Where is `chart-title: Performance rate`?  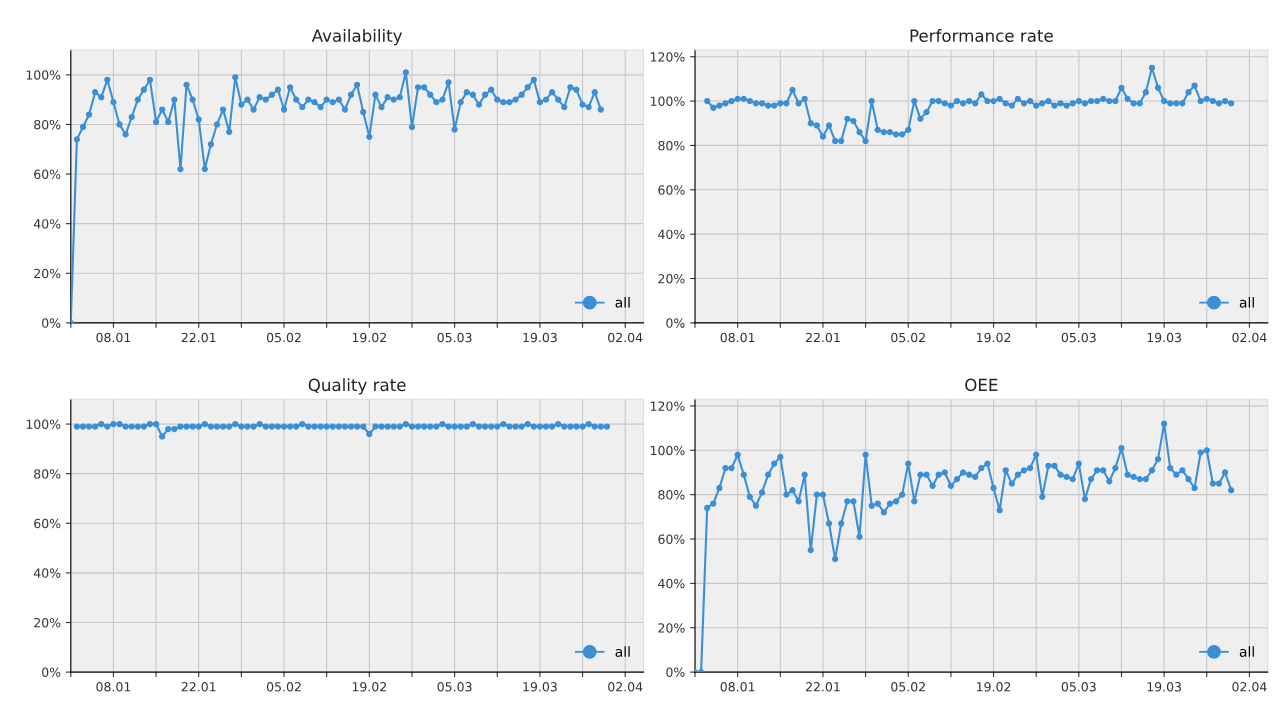
chart-title: Performance rate is located at coordinates (981, 35).